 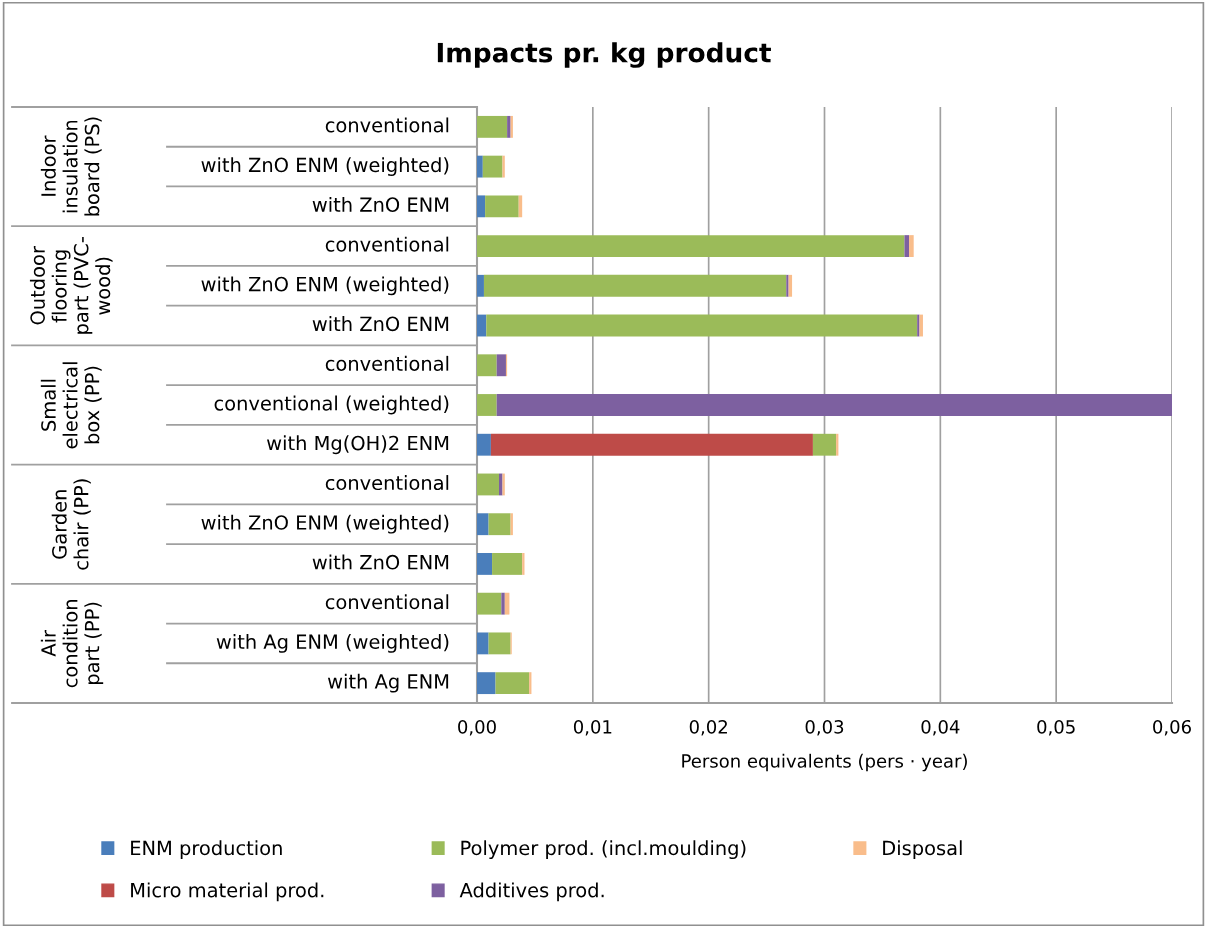 I want to click on legend-label: Additives prod., so click(x=531, y=892).